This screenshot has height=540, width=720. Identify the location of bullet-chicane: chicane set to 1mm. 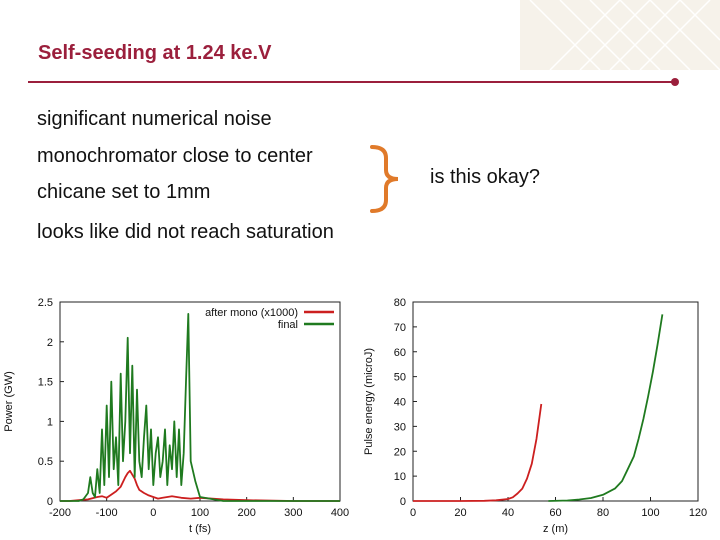
(124, 192).